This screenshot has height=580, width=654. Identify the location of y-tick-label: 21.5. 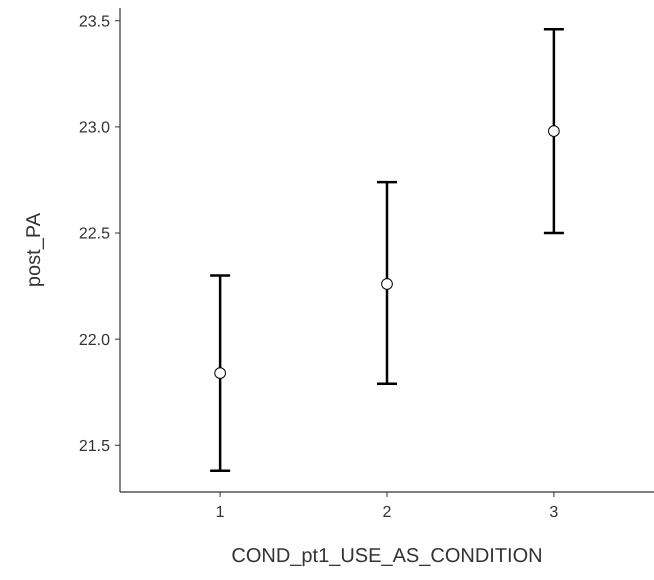
(94, 446).